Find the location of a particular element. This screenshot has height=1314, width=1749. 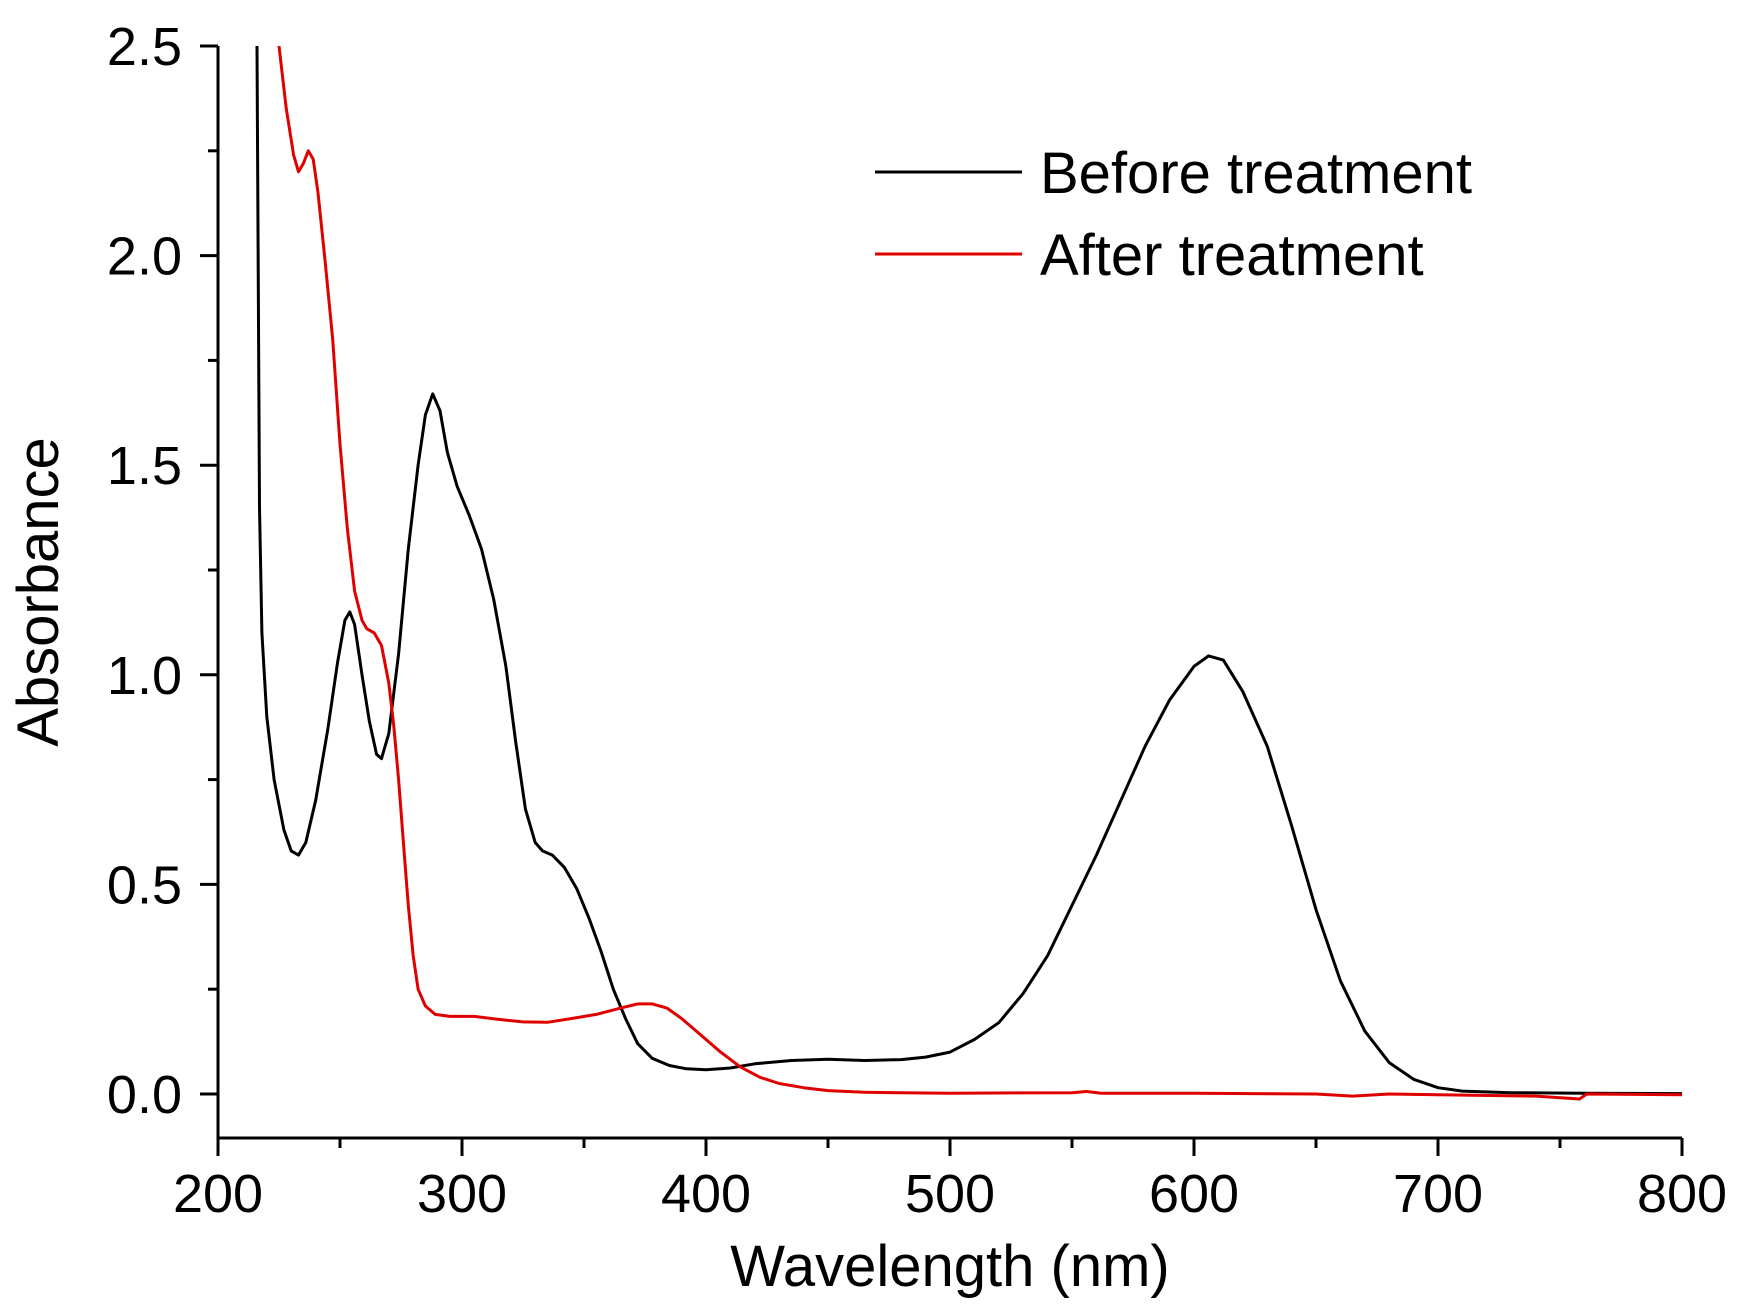

legend-label-before-treatment: Before treatment is located at coordinates (1256, 173).